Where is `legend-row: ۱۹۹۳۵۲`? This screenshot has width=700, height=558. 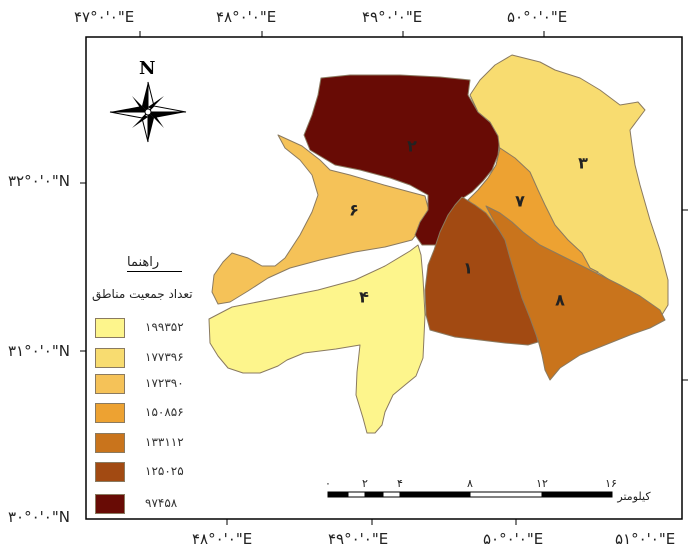
legend-row: ۱۹۹۳۵۲ is located at coordinates (155, 329).